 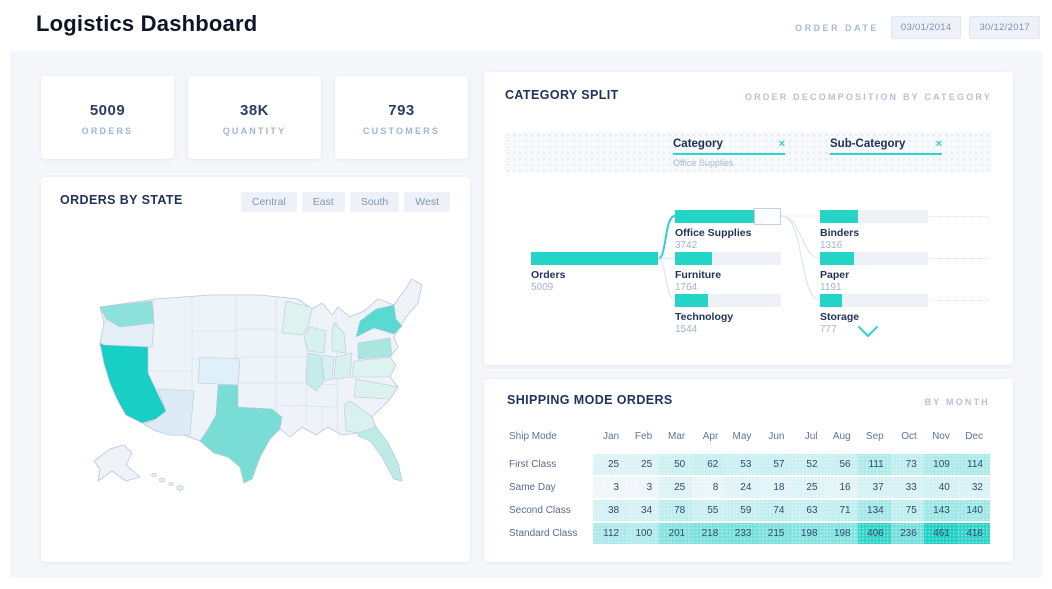 I want to click on breadcrumb-subcategory-label: Sub-Category, so click(x=868, y=144).